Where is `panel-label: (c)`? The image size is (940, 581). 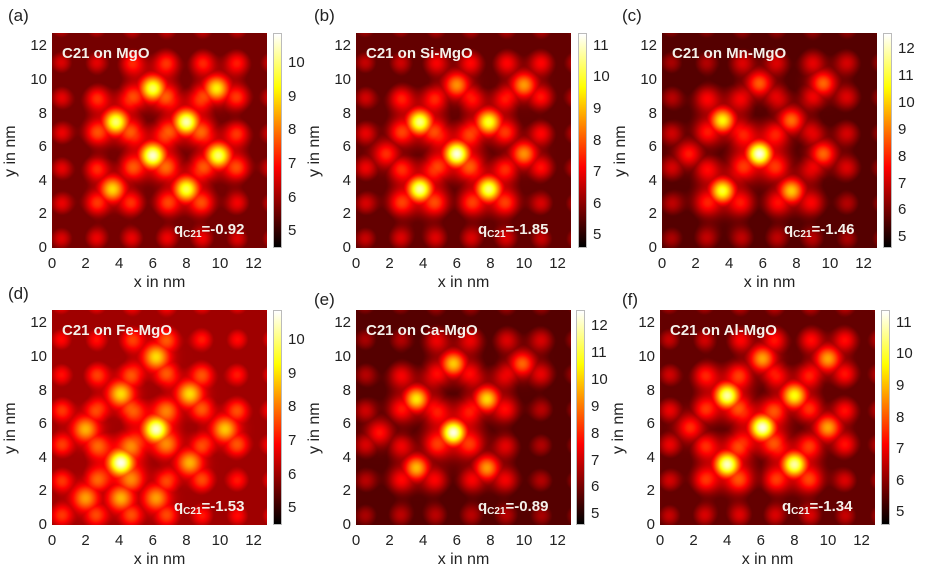 panel-label: (c) is located at coordinates (632, 15).